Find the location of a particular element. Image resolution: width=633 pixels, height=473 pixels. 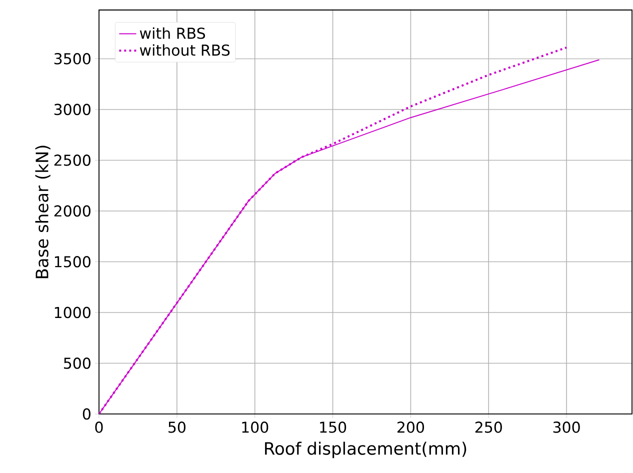

x-tick-label: 50 is located at coordinates (177, 427).